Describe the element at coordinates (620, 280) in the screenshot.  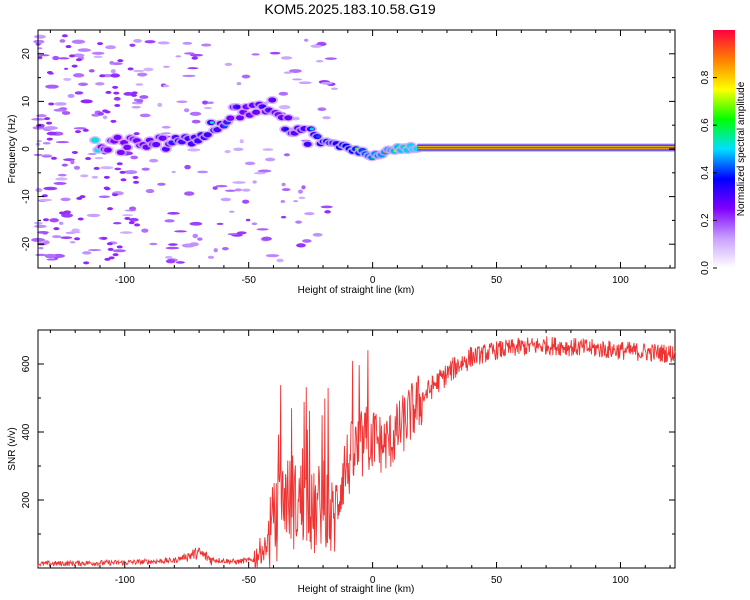
I see `x-tick-label: 100` at that location.